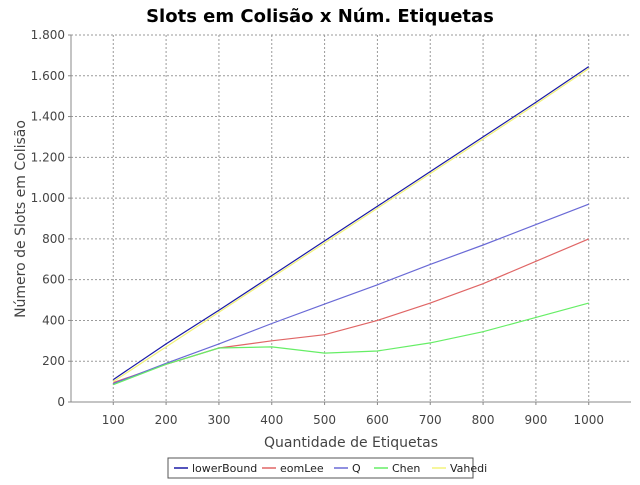 Image resolution: width=640 pixels, height=485 pixels. I want to click on x-tick-label: 800, so click(483, 420).